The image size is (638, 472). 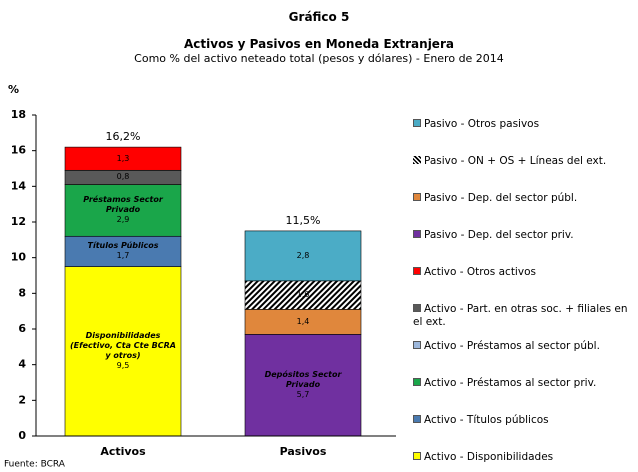 I want to click on segment-label: 1,3, so click(x=123, y=159).